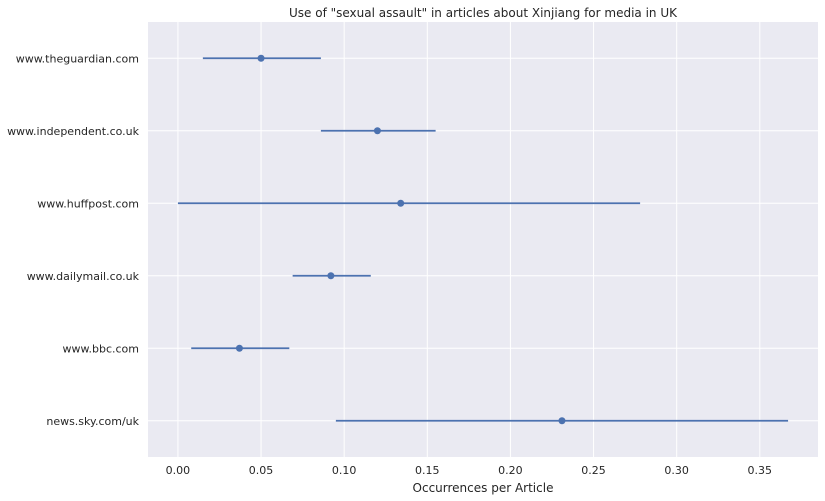  I want to click on x-tick-label: 0.20, so click(510, 470).